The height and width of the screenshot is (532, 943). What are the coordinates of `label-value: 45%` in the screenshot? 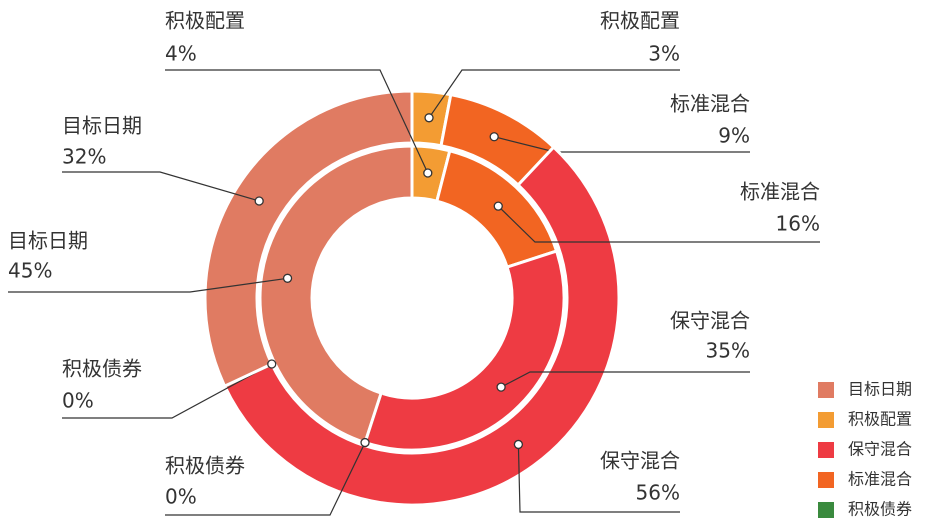 It's located at (30, 271).